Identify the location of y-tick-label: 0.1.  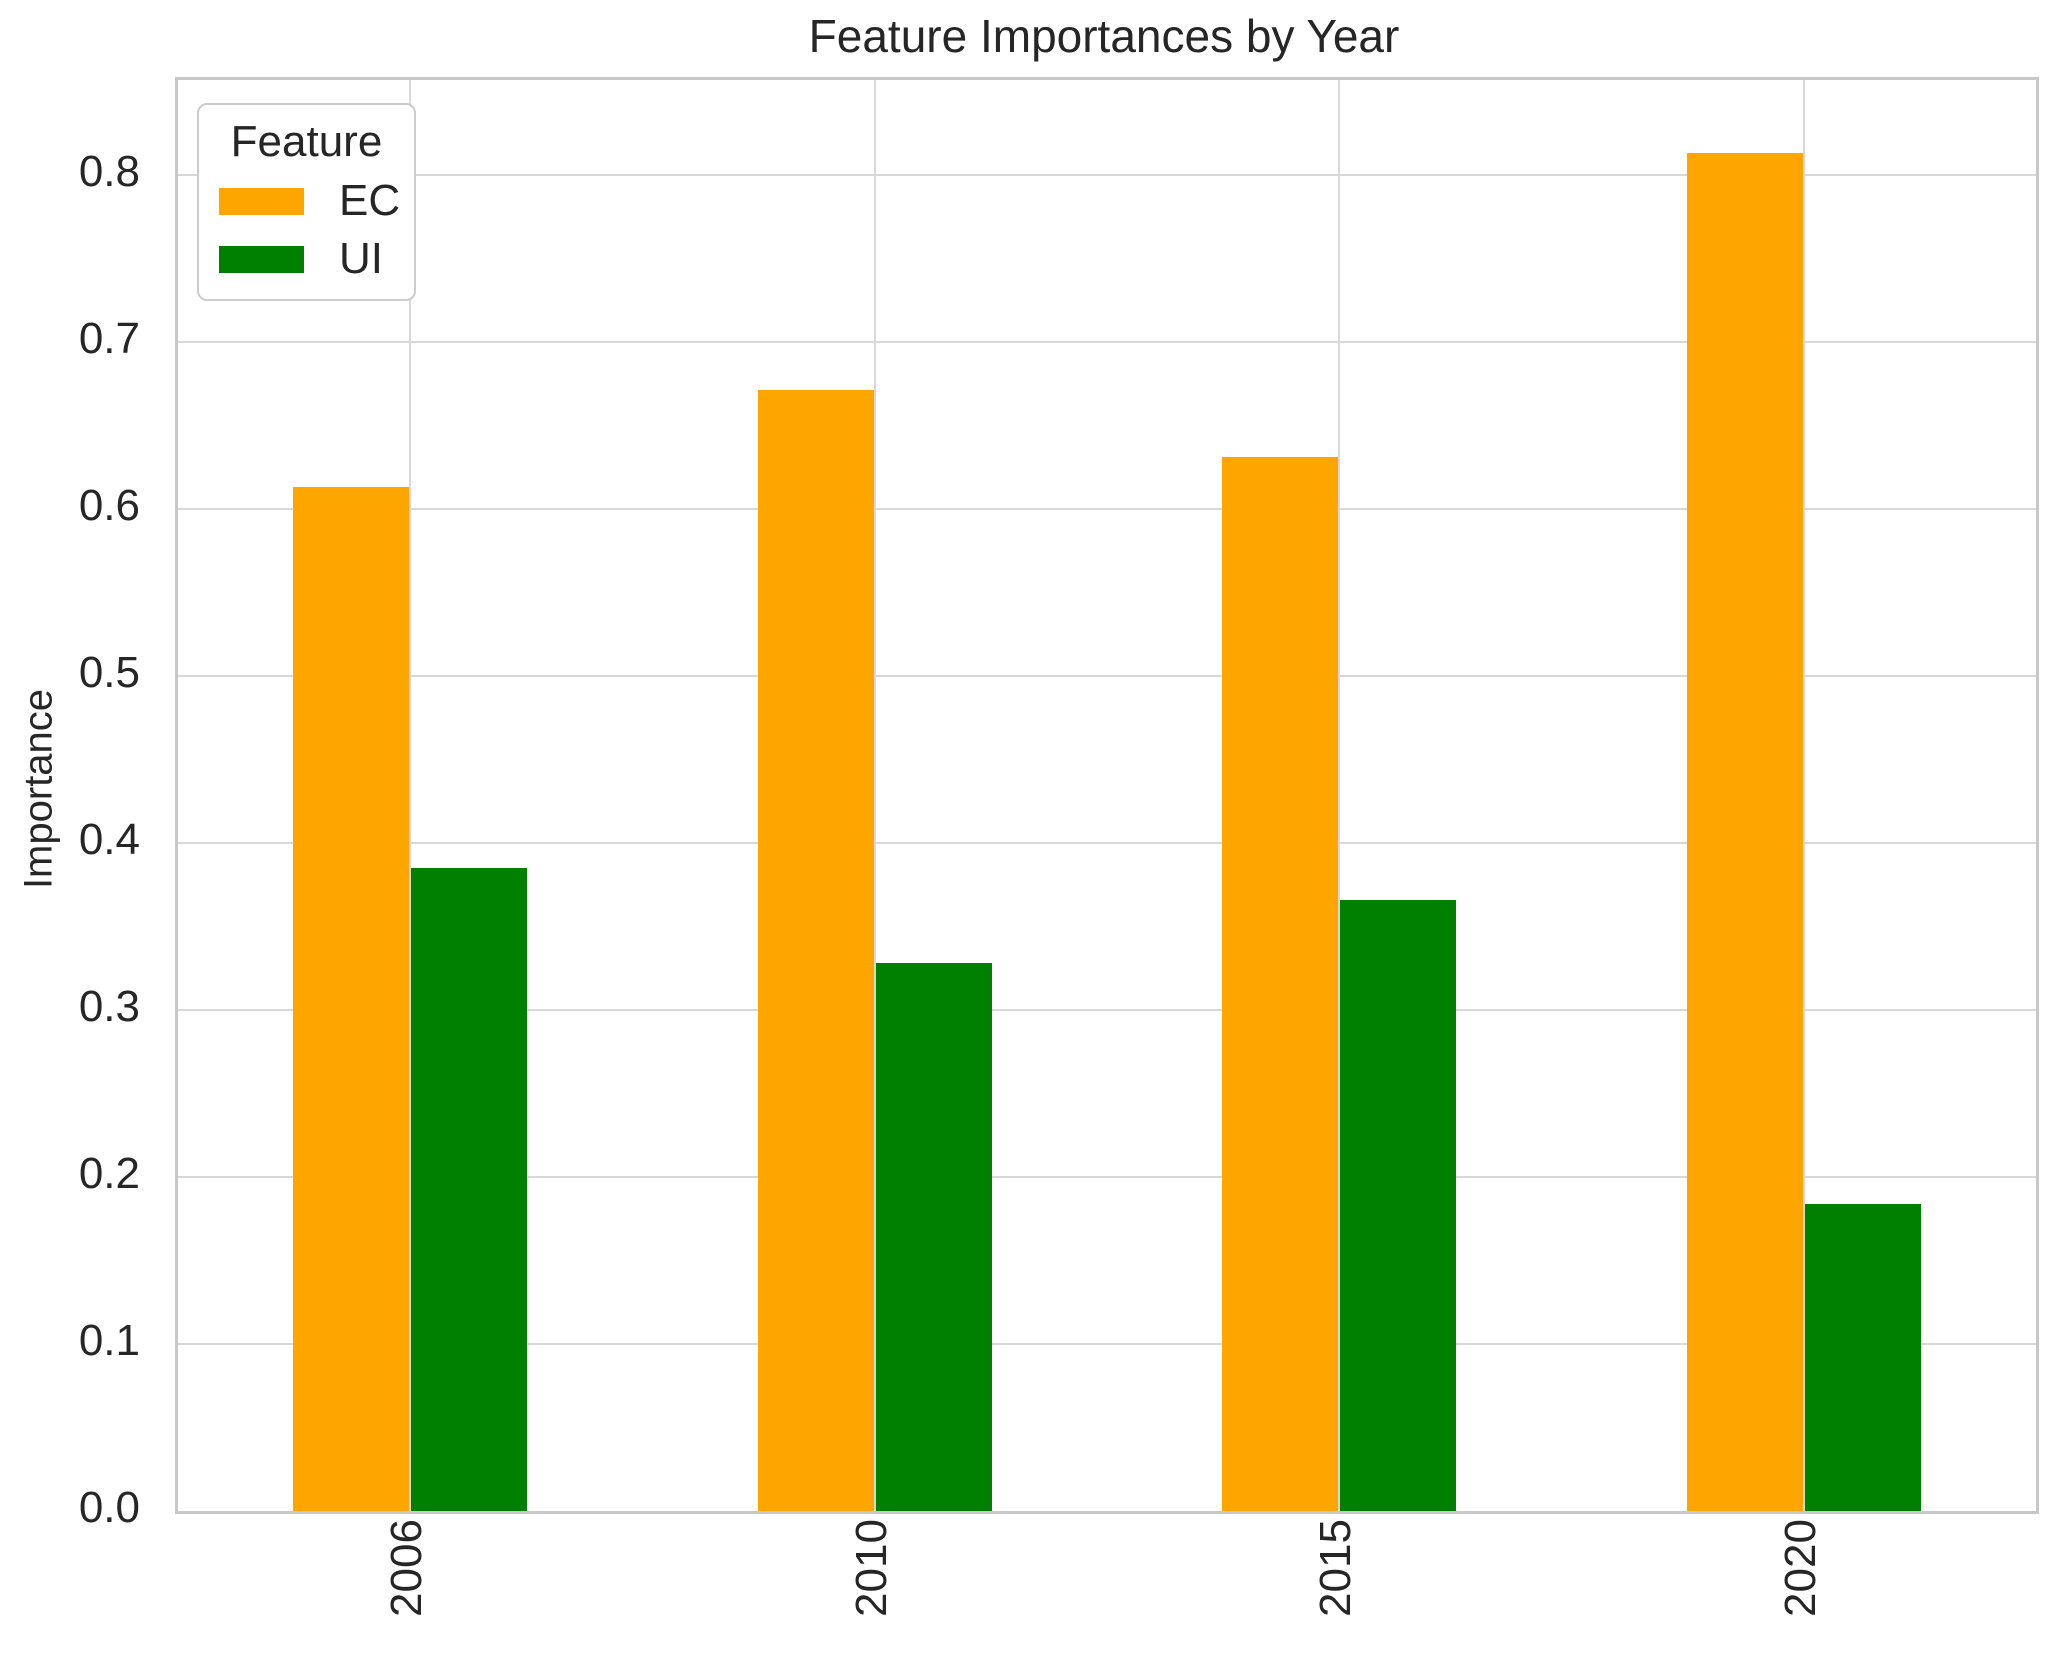
(109, 1340).